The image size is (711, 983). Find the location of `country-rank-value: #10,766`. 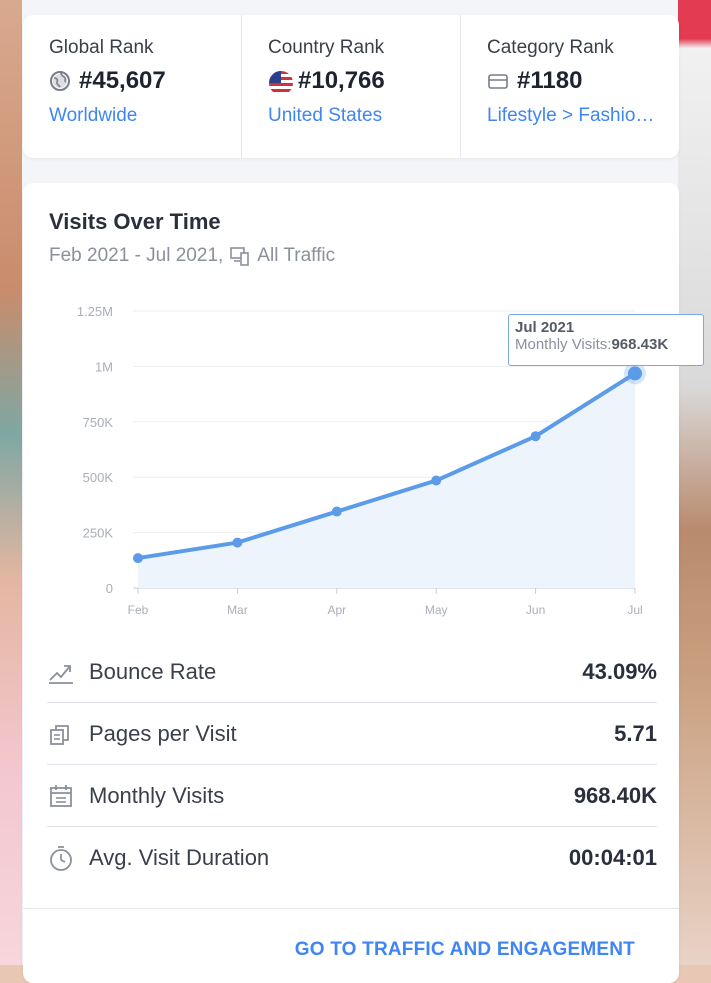

country-rank-value: #10,766 is located at coordinates (341, 80).